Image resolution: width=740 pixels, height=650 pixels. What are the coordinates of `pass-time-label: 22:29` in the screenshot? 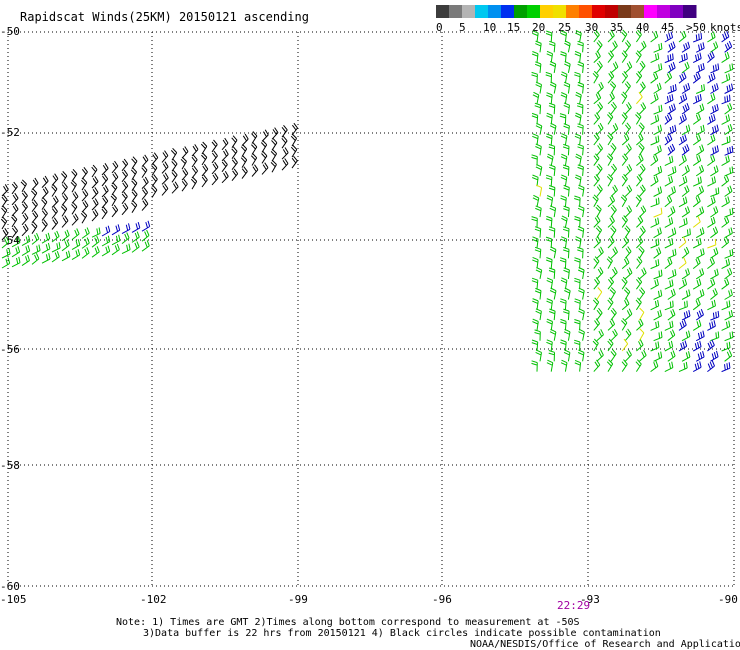 It's located at (573, 605).